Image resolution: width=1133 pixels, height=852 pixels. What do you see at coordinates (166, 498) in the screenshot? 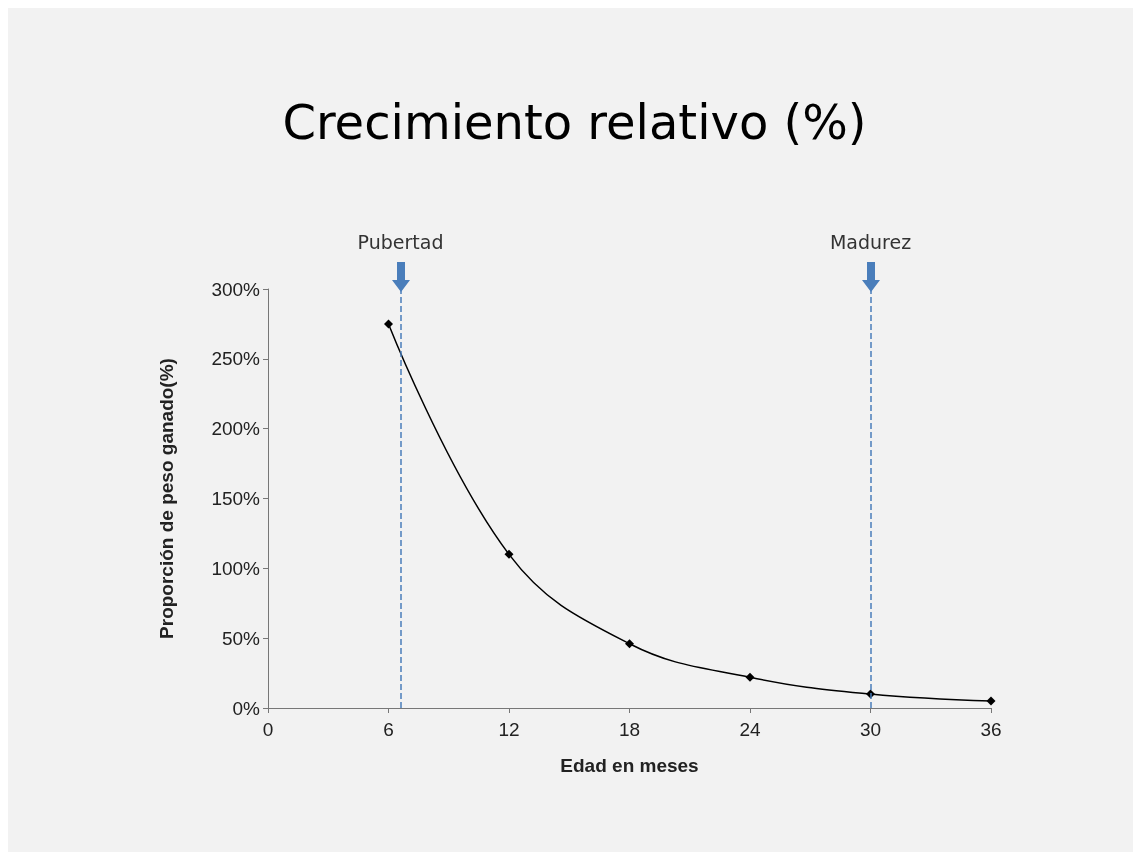
I see `y-axis-title: Proporción de peso ganado(%)` at bounding box center [166, 498].